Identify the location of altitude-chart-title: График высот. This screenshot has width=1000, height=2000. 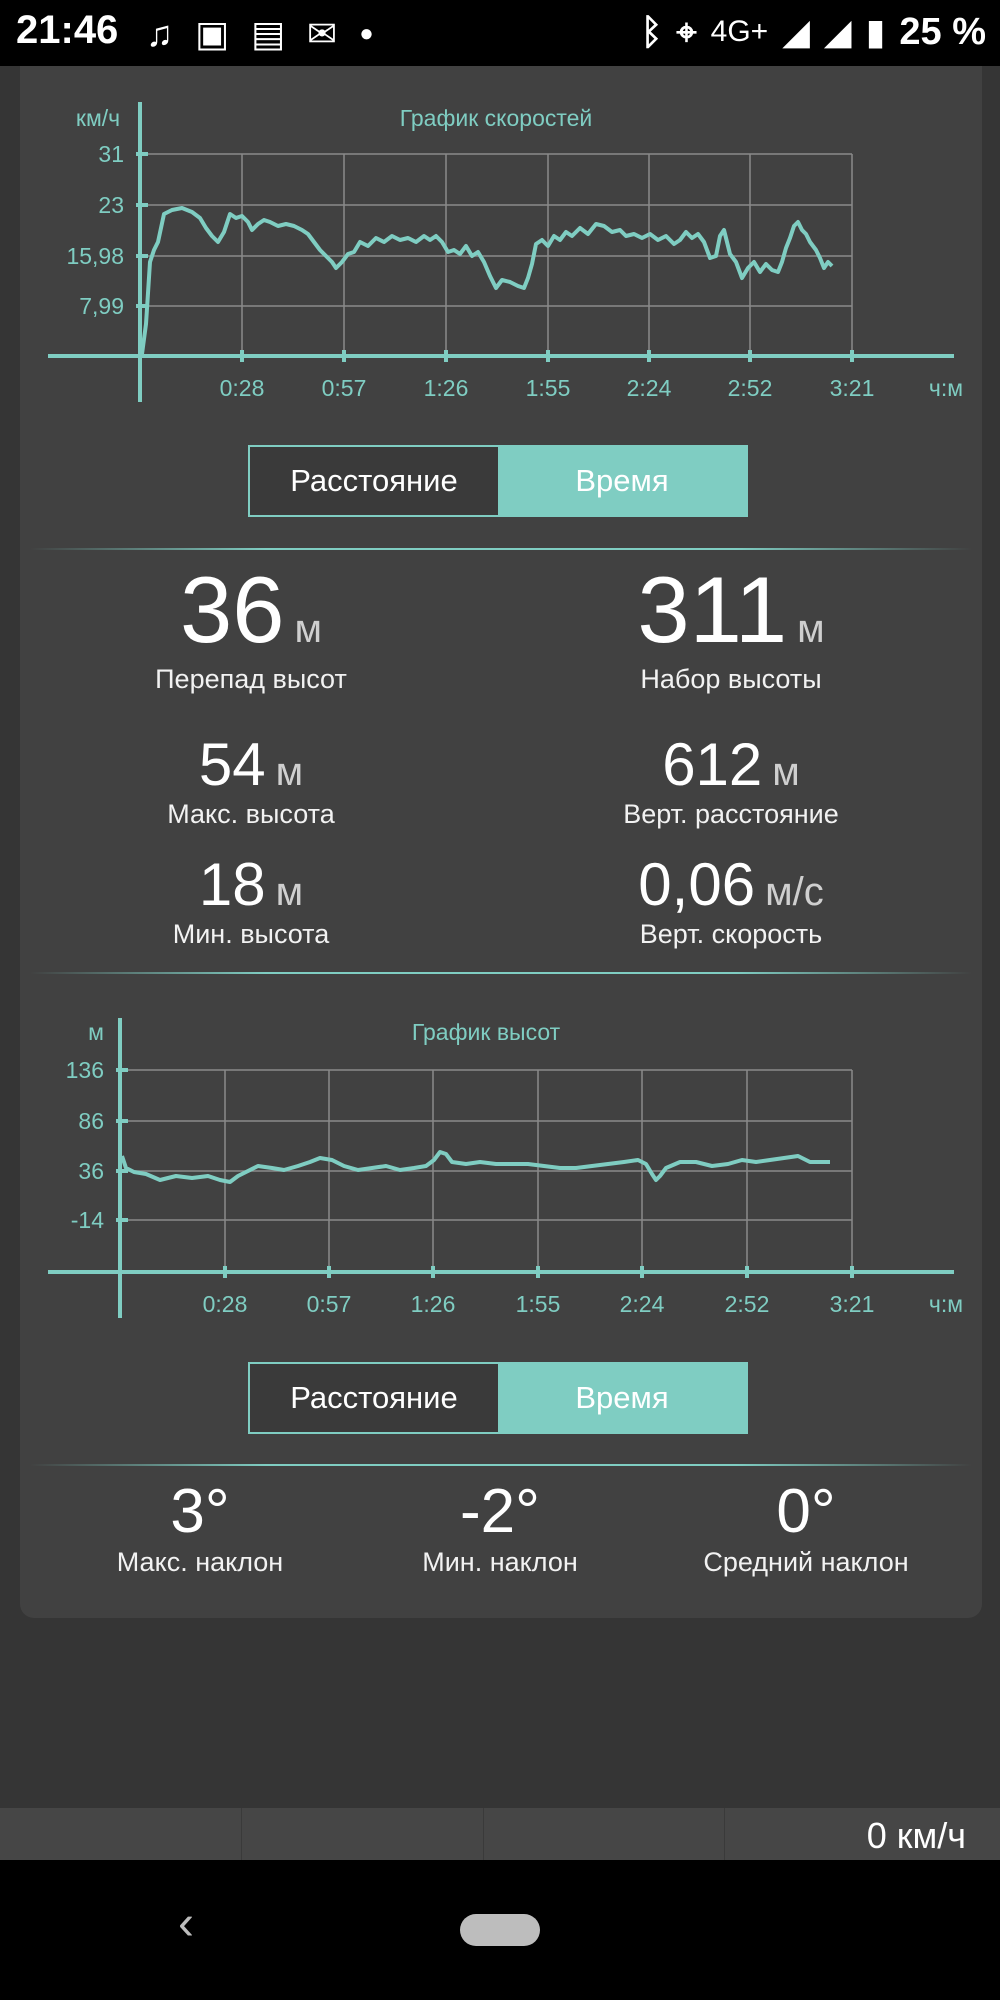
(486, 1032).